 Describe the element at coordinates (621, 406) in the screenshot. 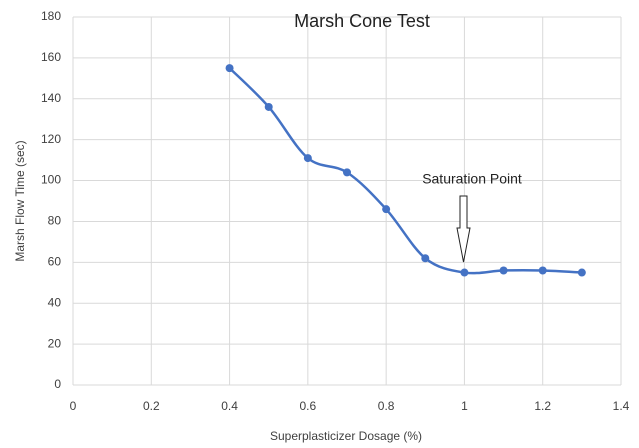

I see `x-tick-label: 1.4` at that location.